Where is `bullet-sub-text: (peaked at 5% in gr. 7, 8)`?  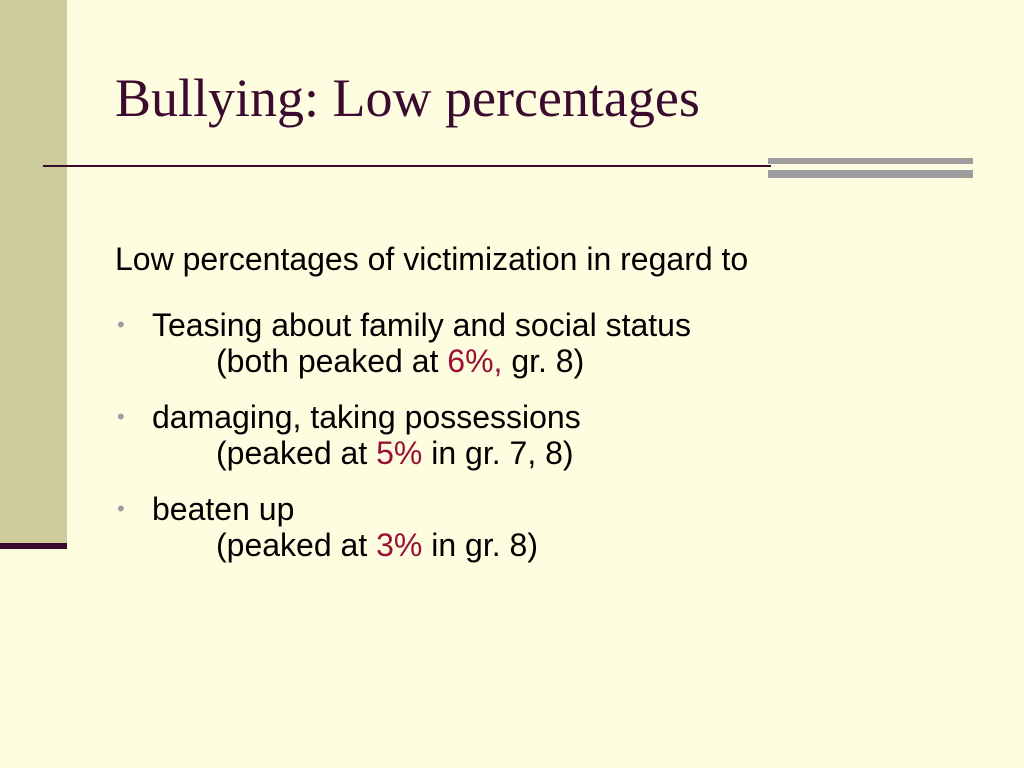 bullet-sub-text: (peaked at 5% in gr. 7, 8) is located at coordinates (450, 453).